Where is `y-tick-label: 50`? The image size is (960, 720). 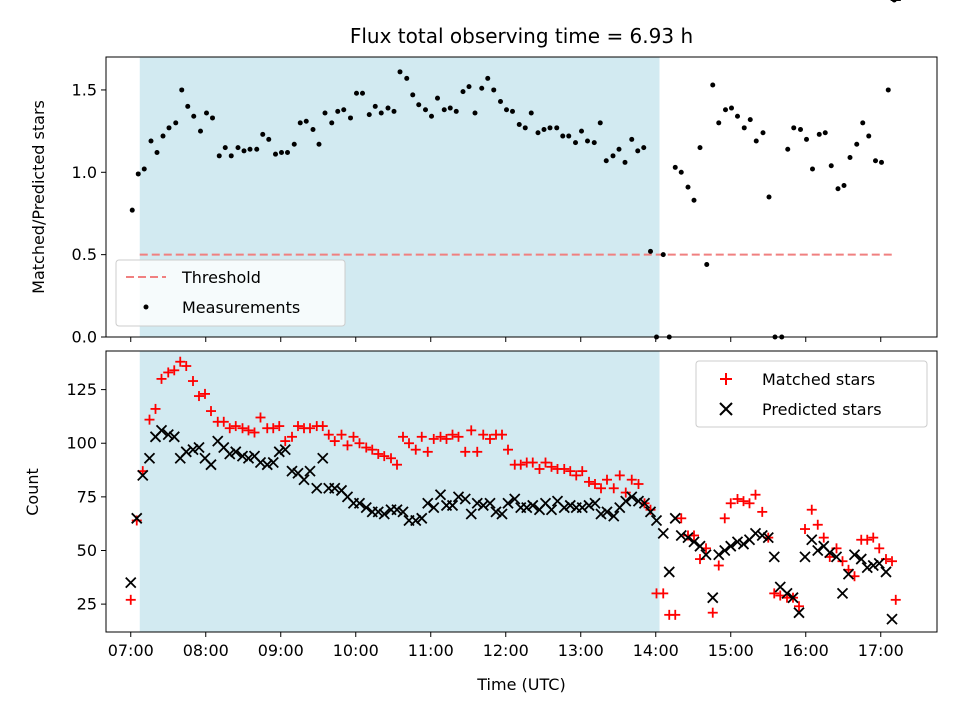
y-tick-label: 50 is located at coordinates (87, 550).